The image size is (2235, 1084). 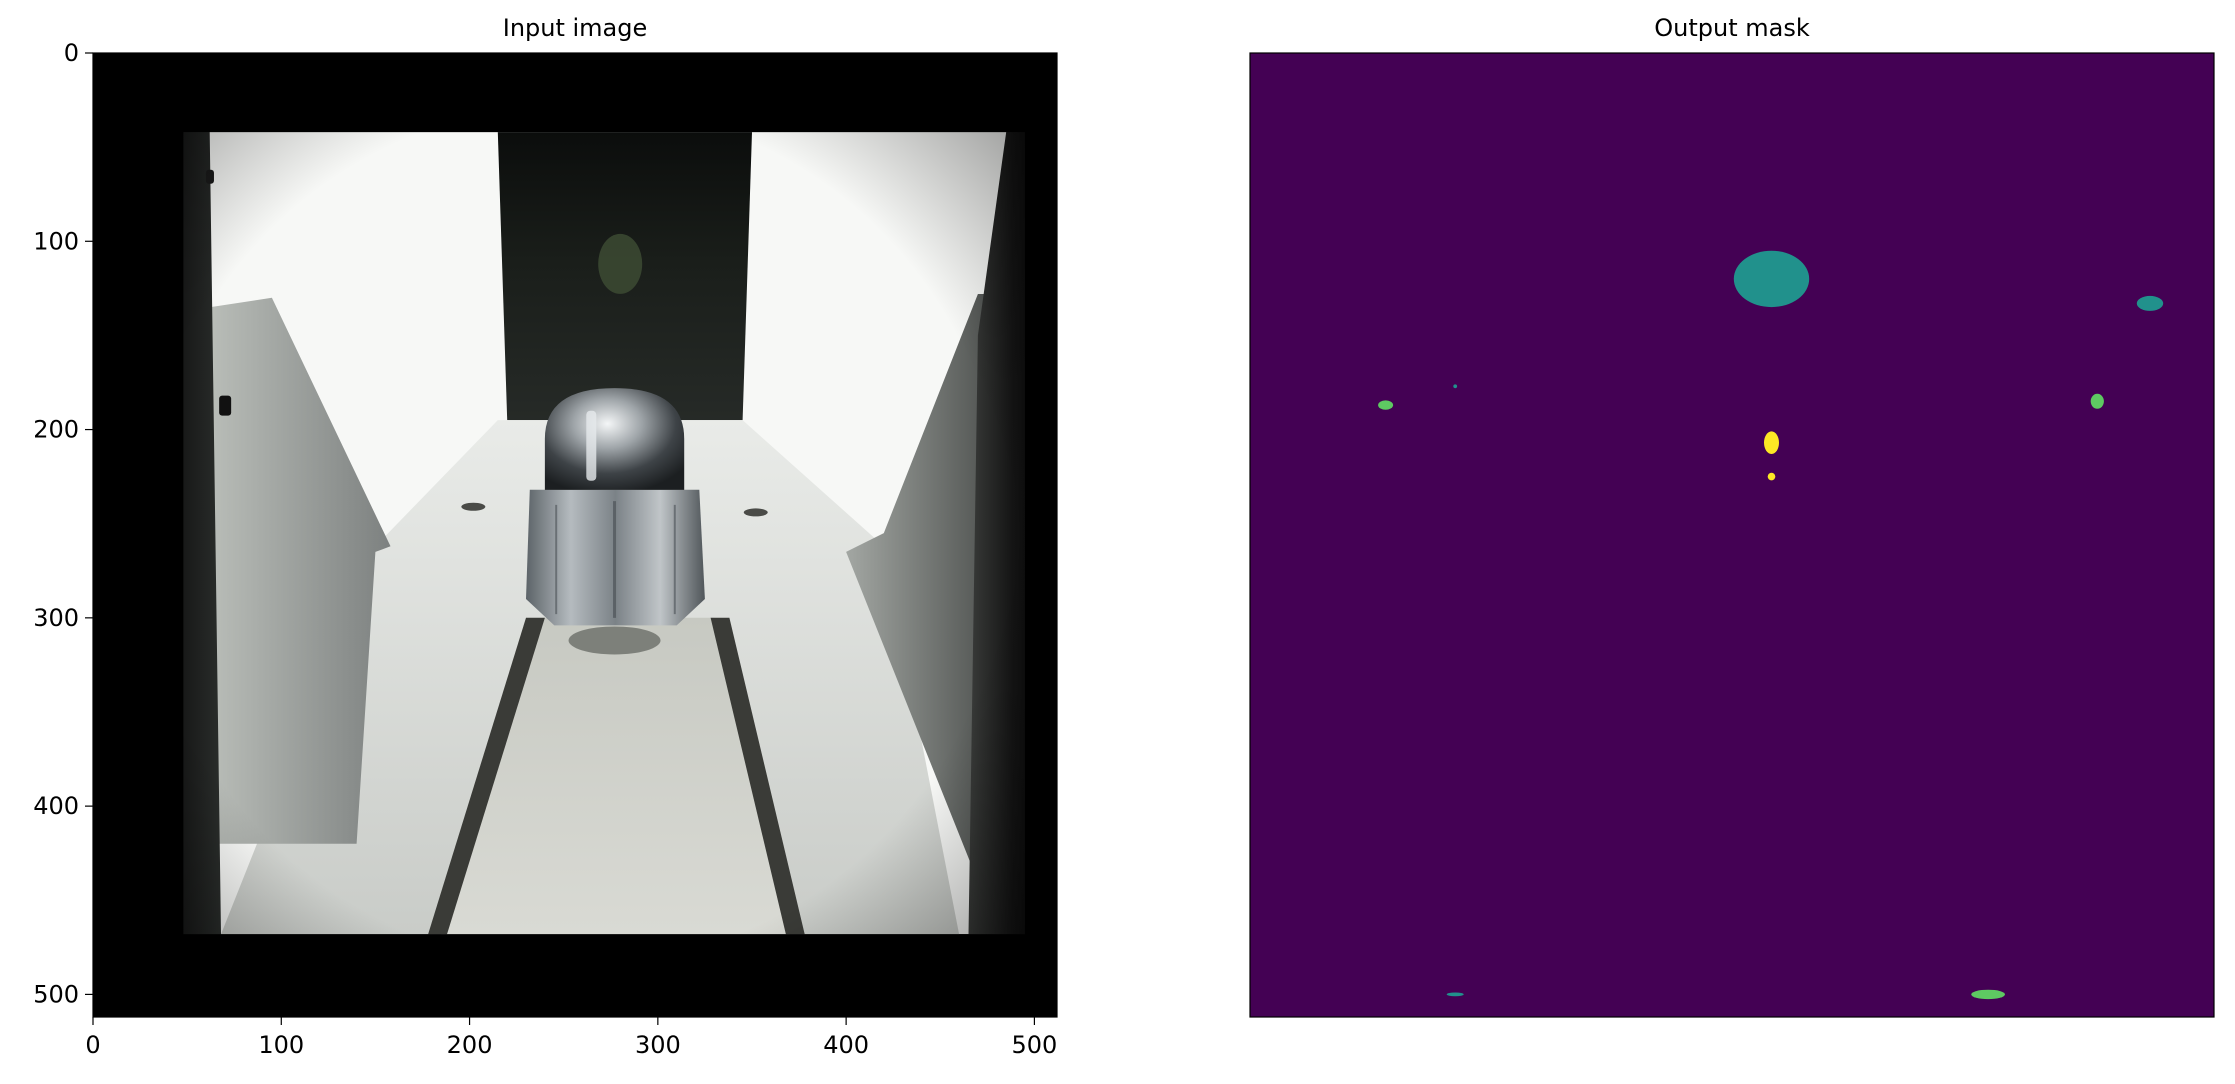 What do you see at coordinates (92, 1045) in the screenshot?
I see `x-tick-label: 0` at bounding box center [92, 1045].